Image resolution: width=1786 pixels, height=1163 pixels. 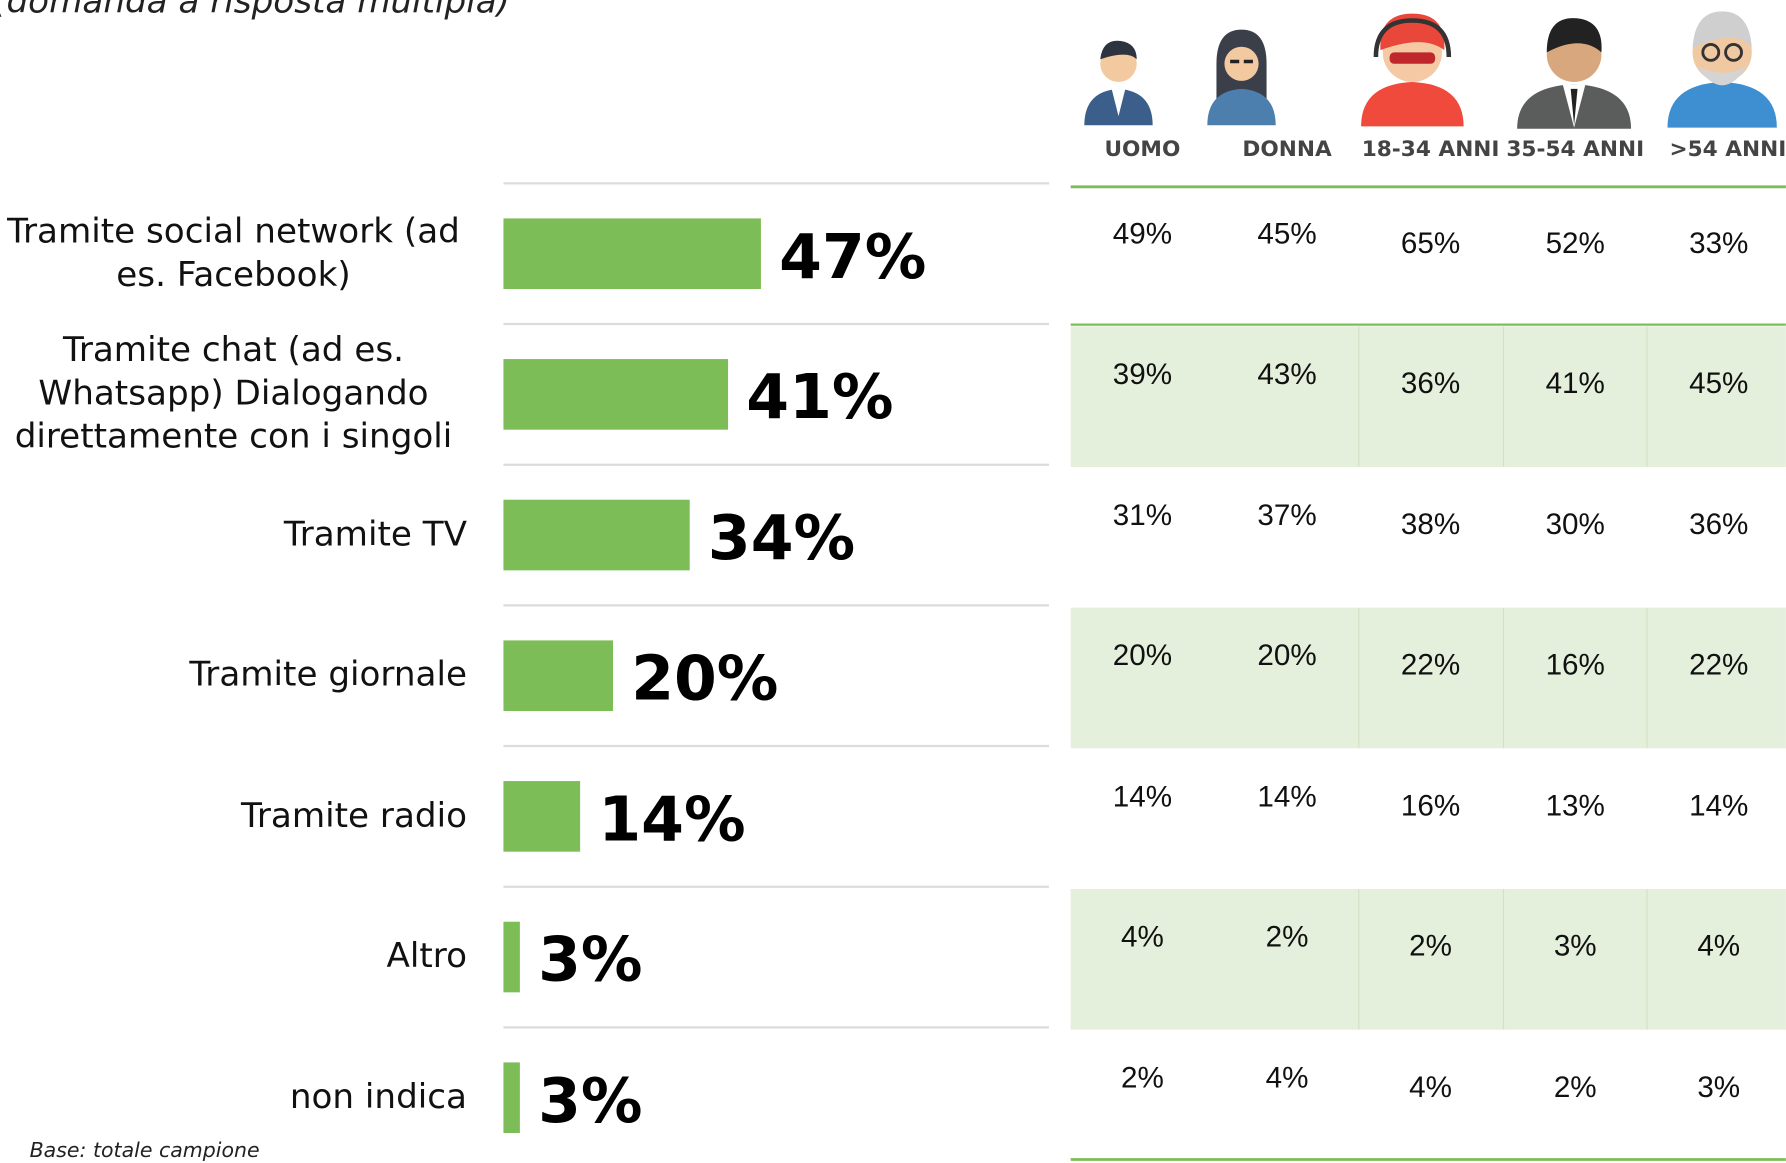 I want to click on value-label: 41%, so click(x=820, y=397).